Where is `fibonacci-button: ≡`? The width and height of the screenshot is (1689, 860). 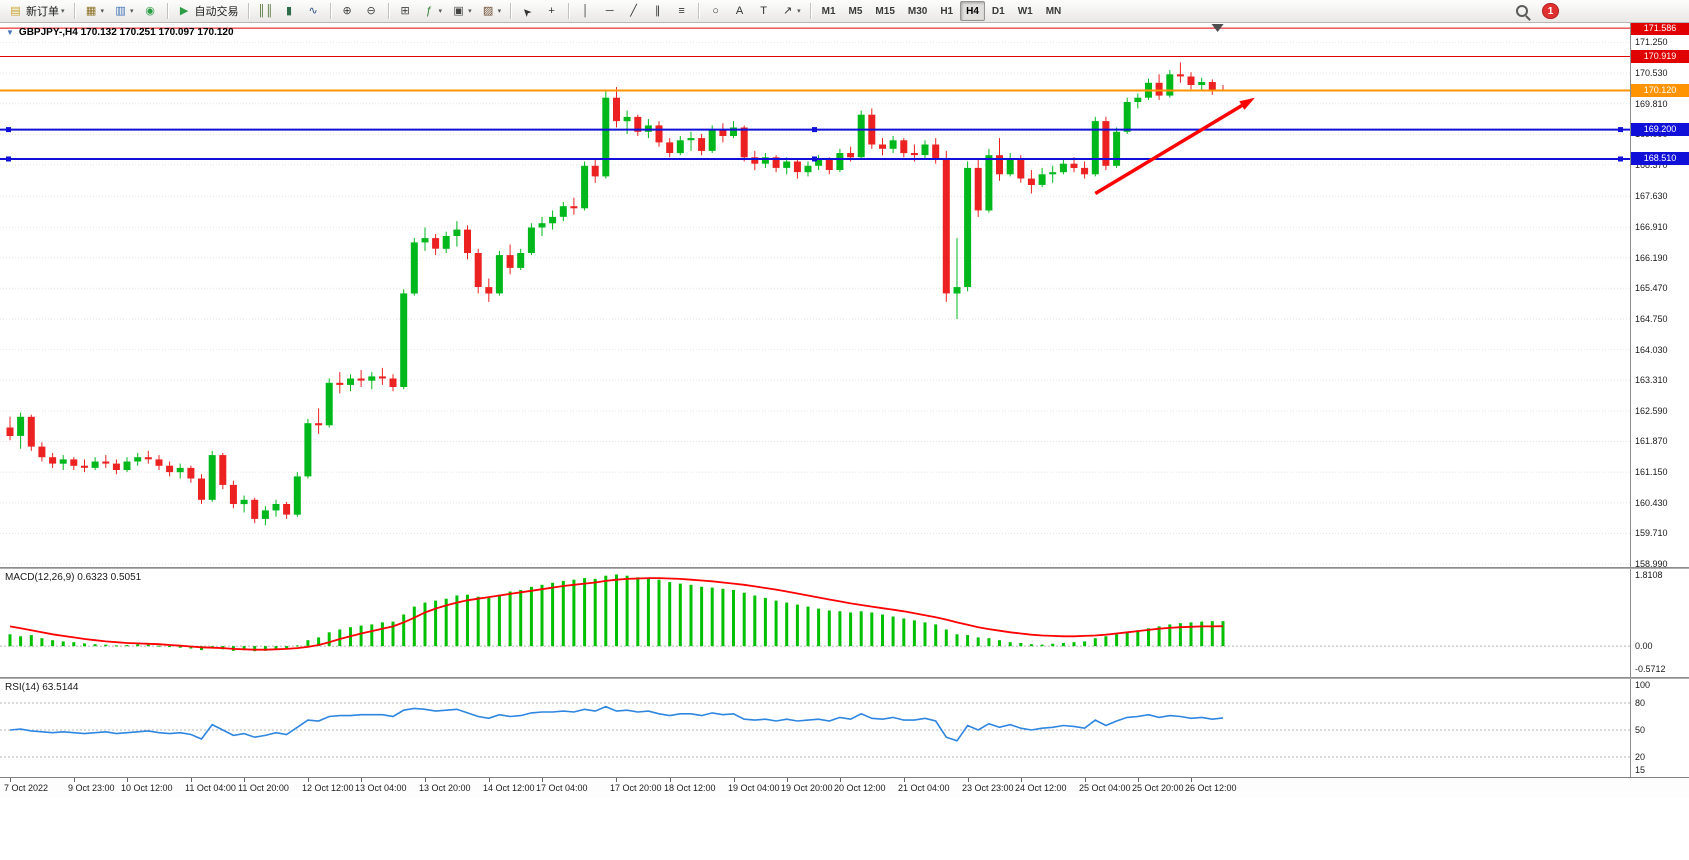 fibonacci-button: ≡ is located at coordinates (681, 11).